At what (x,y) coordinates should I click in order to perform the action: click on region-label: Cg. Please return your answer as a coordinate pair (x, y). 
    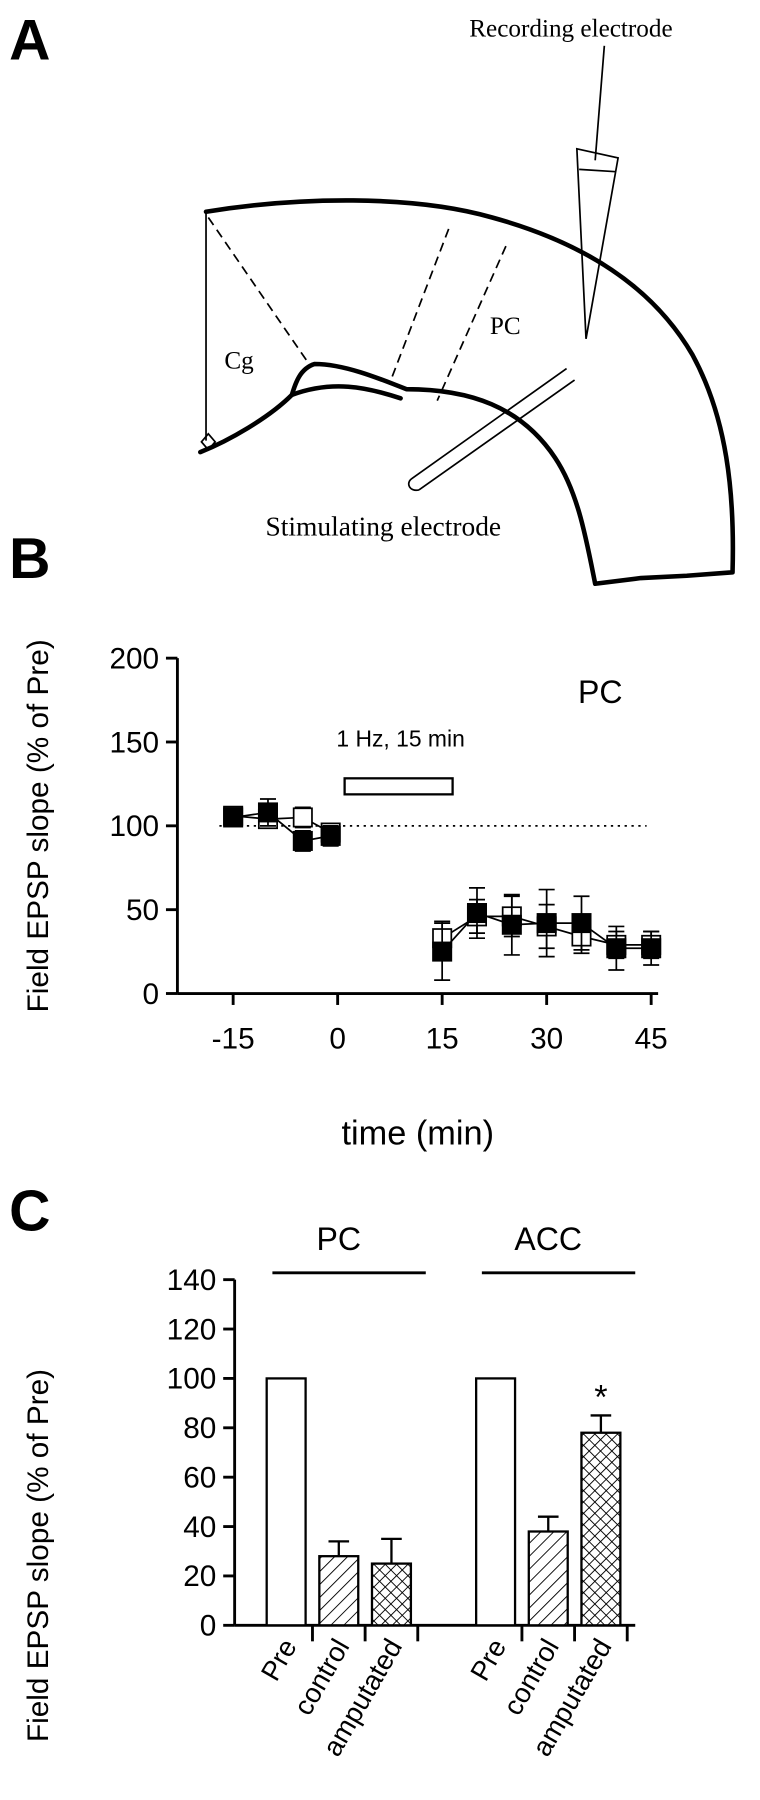
    Looking at the image, I should click on (239, 361).